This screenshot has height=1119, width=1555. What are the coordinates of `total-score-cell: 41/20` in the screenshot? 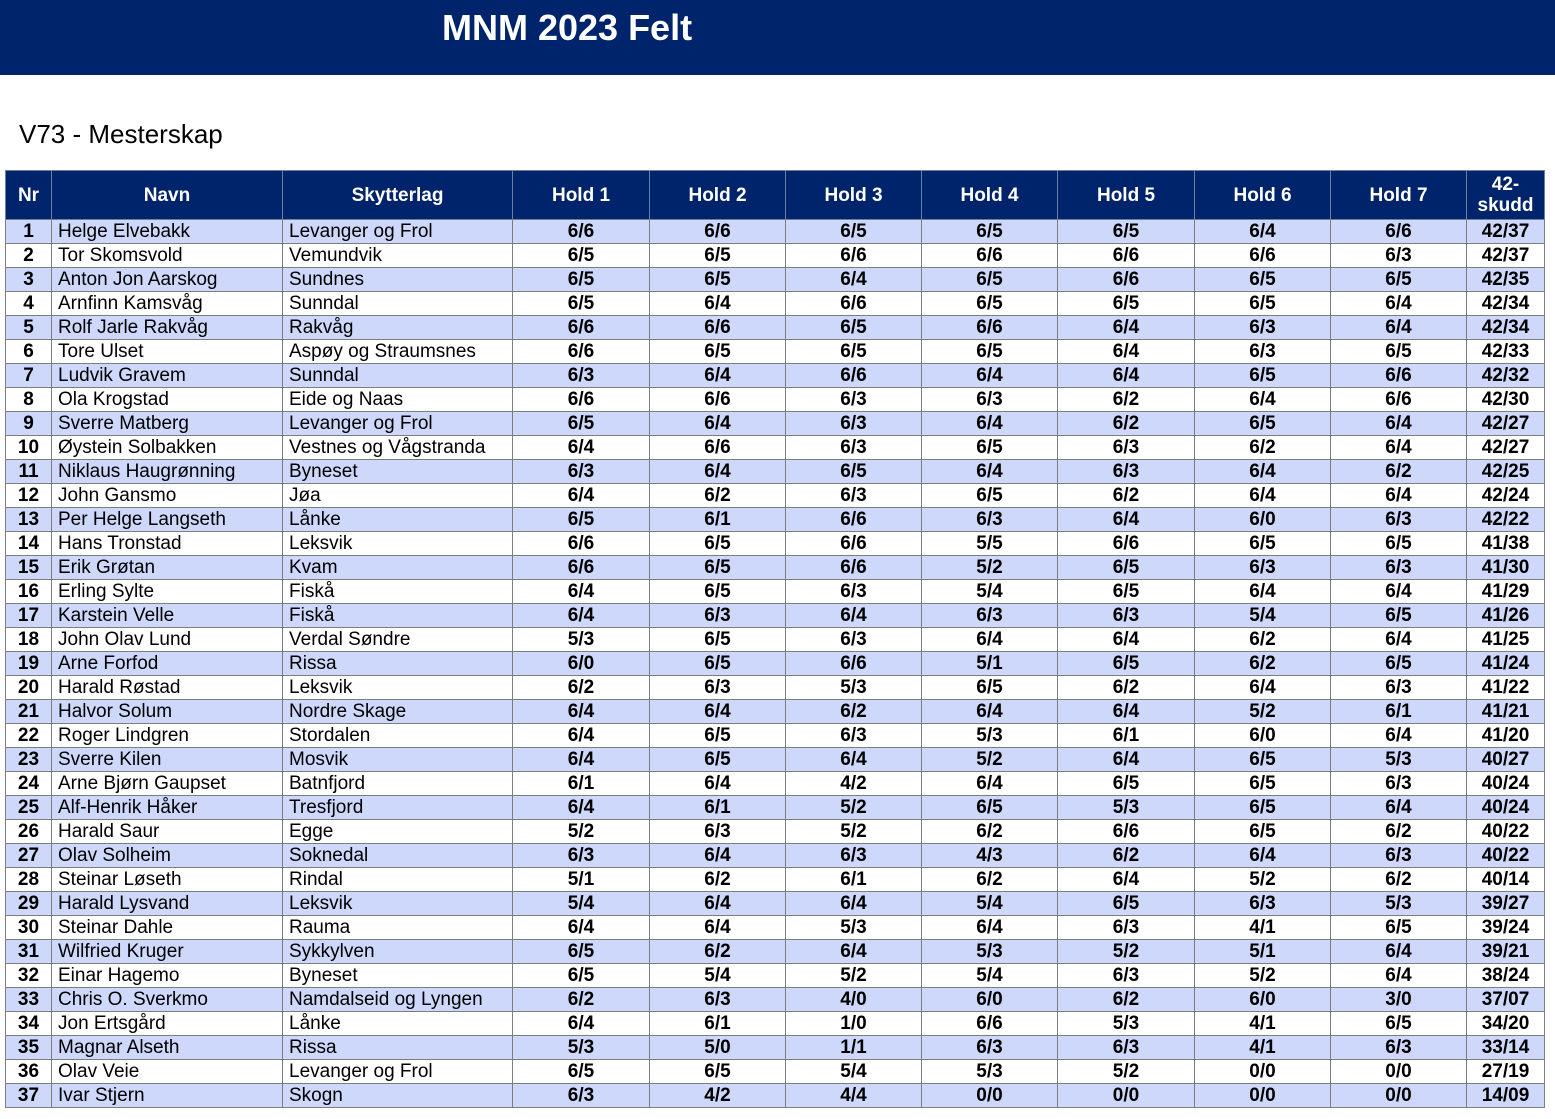 It's located at (1505, 735).